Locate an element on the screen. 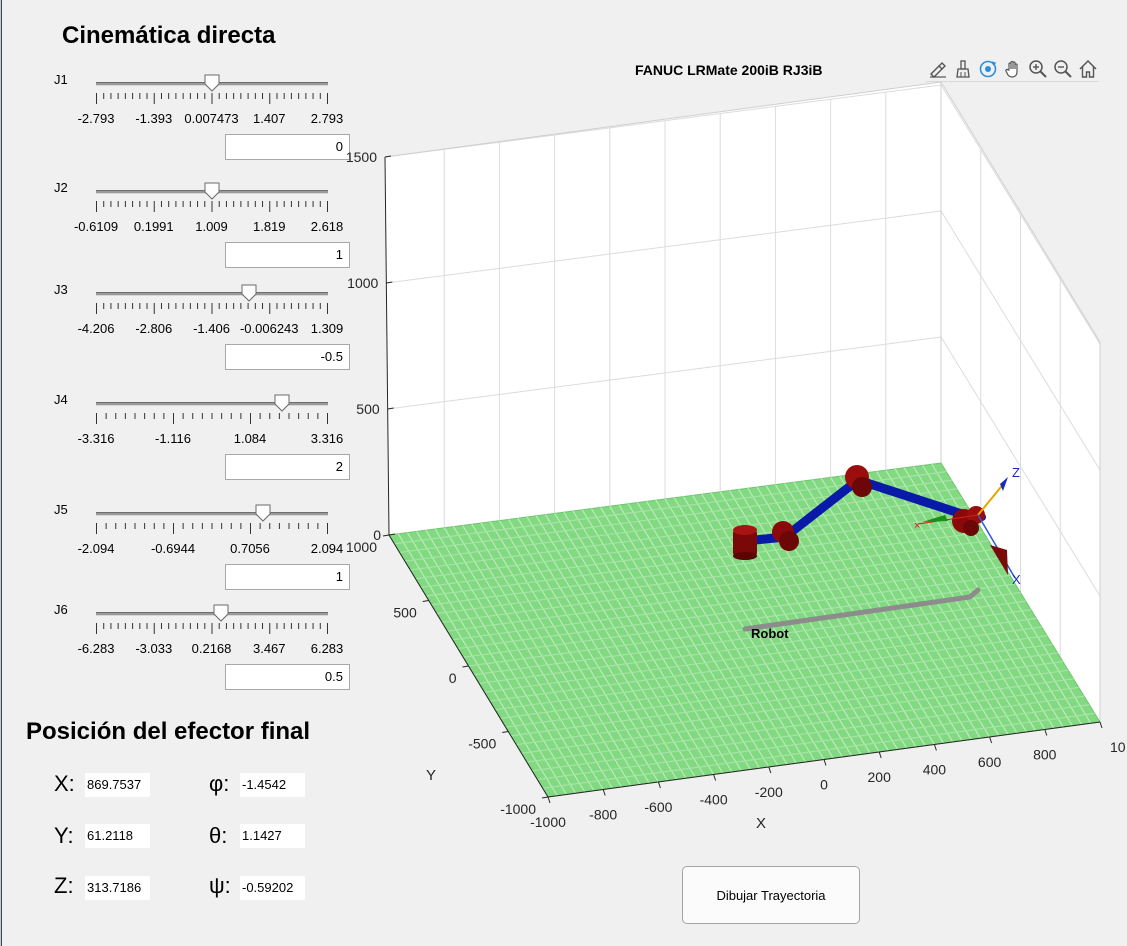  joint-value-field-5: 1 is located at coordinates (287, 577).